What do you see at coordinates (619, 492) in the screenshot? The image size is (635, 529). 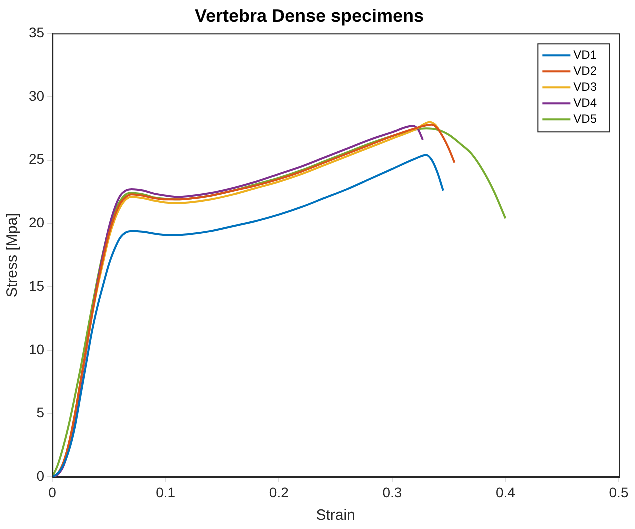 I see `x-tick-label: 0.5` at bounding box center [619, 492].